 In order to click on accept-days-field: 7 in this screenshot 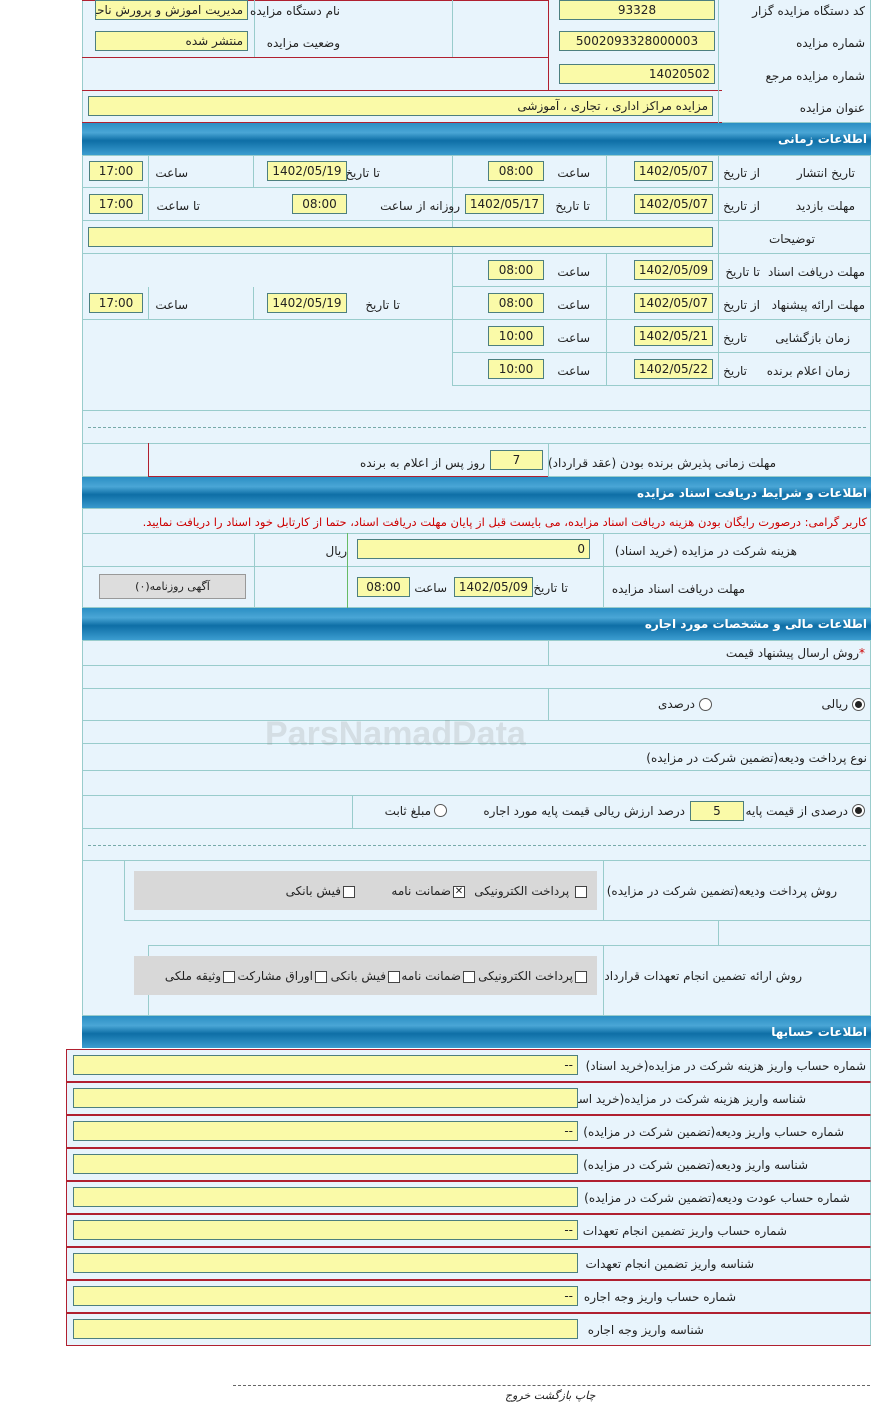, I will do `click(516, 460)`.